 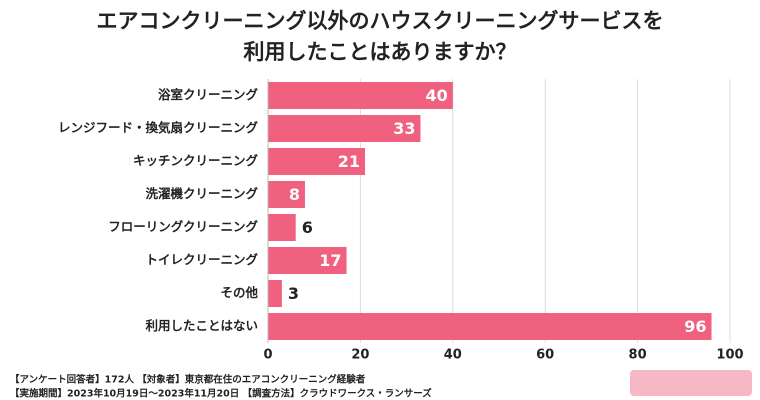 I want to click on x-tick-label: 20, so click(x=360, y=355).